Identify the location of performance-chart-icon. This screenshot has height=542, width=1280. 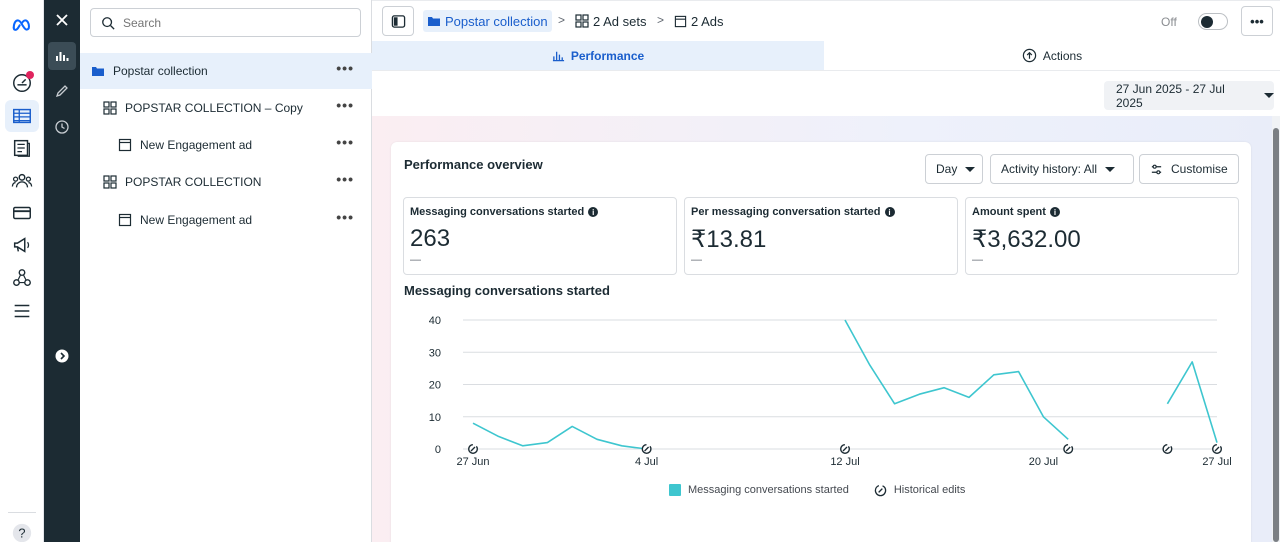
(62, 56).